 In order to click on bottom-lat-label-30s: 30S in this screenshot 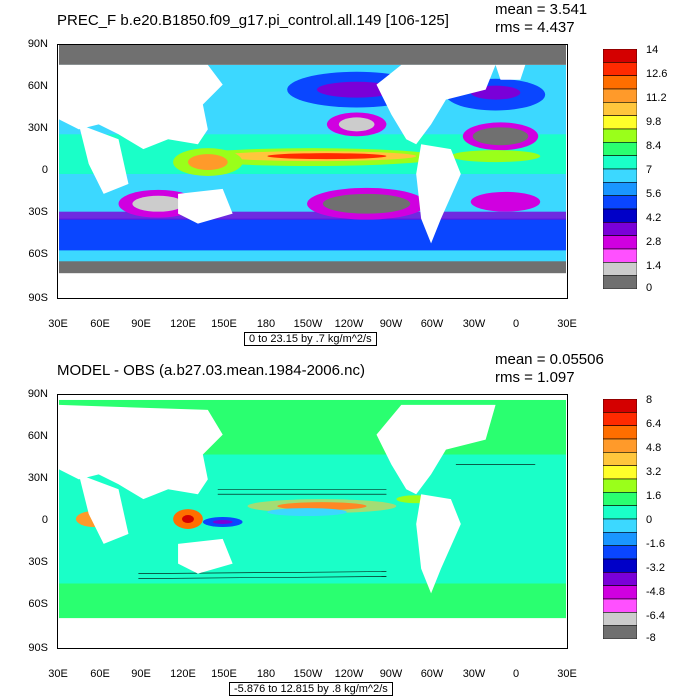, I will do `click(38, 562)`.